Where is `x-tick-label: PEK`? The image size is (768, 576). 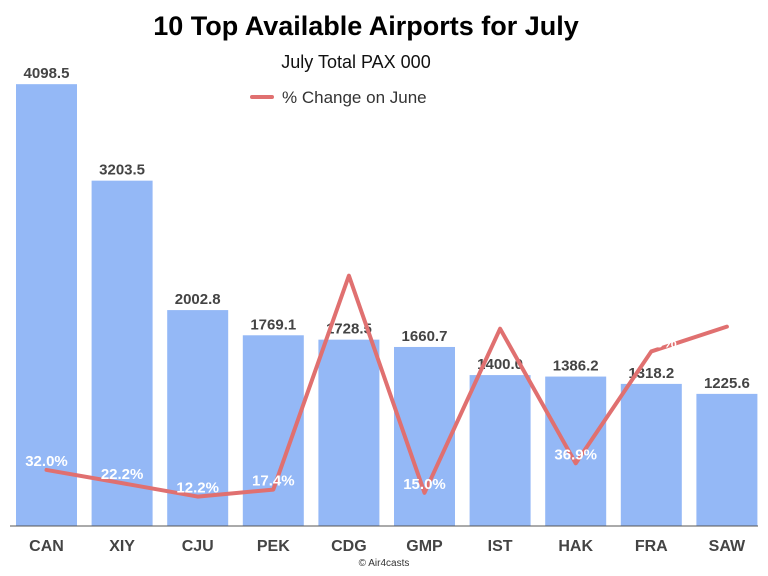 x-tick-label: PEK is located at coordinates (273, 546).